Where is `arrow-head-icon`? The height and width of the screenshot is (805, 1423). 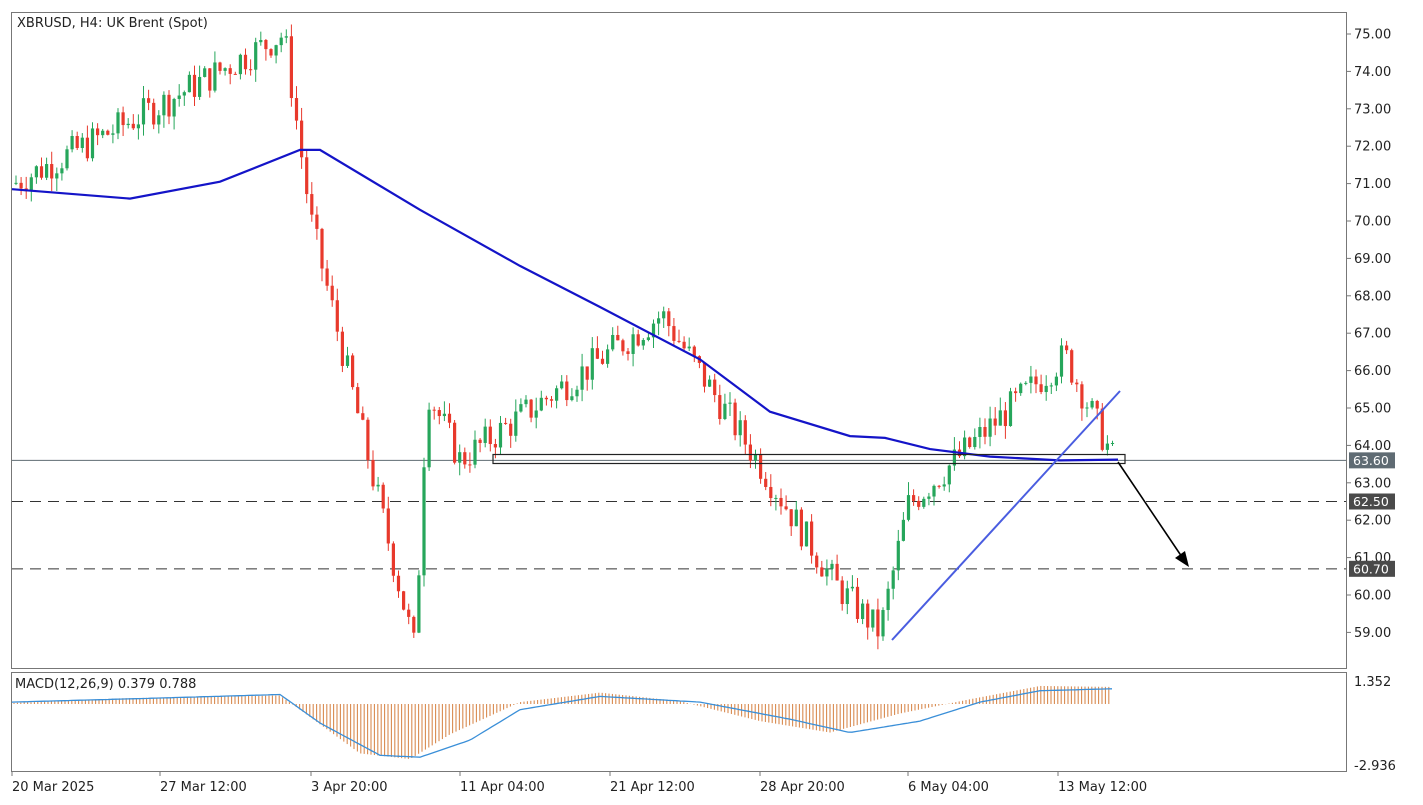 arrow-head-icon is located at coordinates (1182, 559).